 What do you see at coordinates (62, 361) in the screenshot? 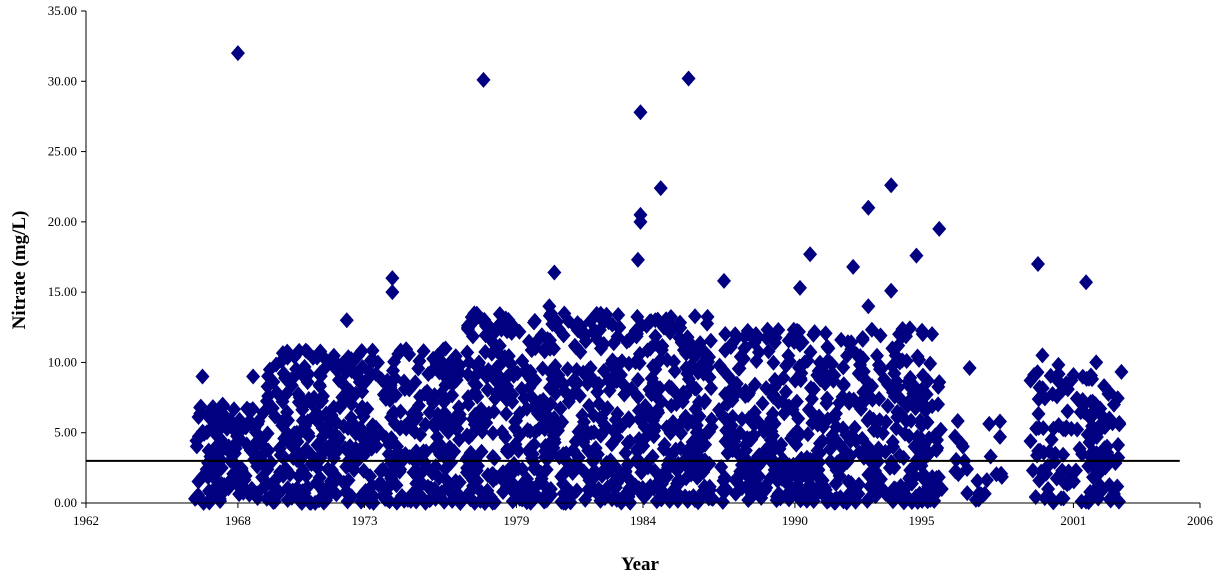
I see `y-tick-label: 10.00` at bounding box center [62, 361].